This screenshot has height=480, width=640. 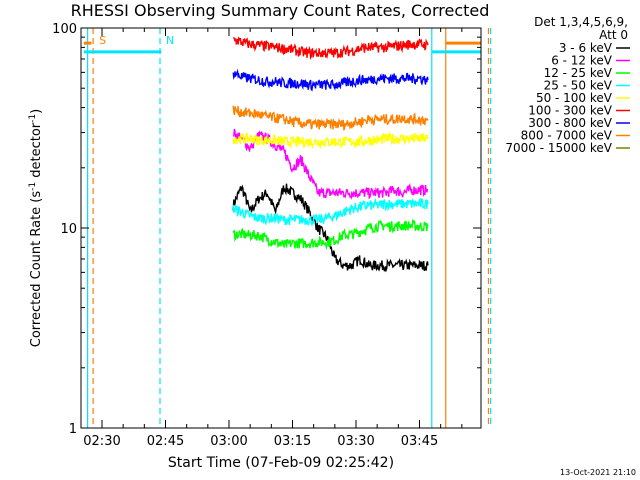 I want to click on x-tick-label: 03:30, so click(x=355, y=441).